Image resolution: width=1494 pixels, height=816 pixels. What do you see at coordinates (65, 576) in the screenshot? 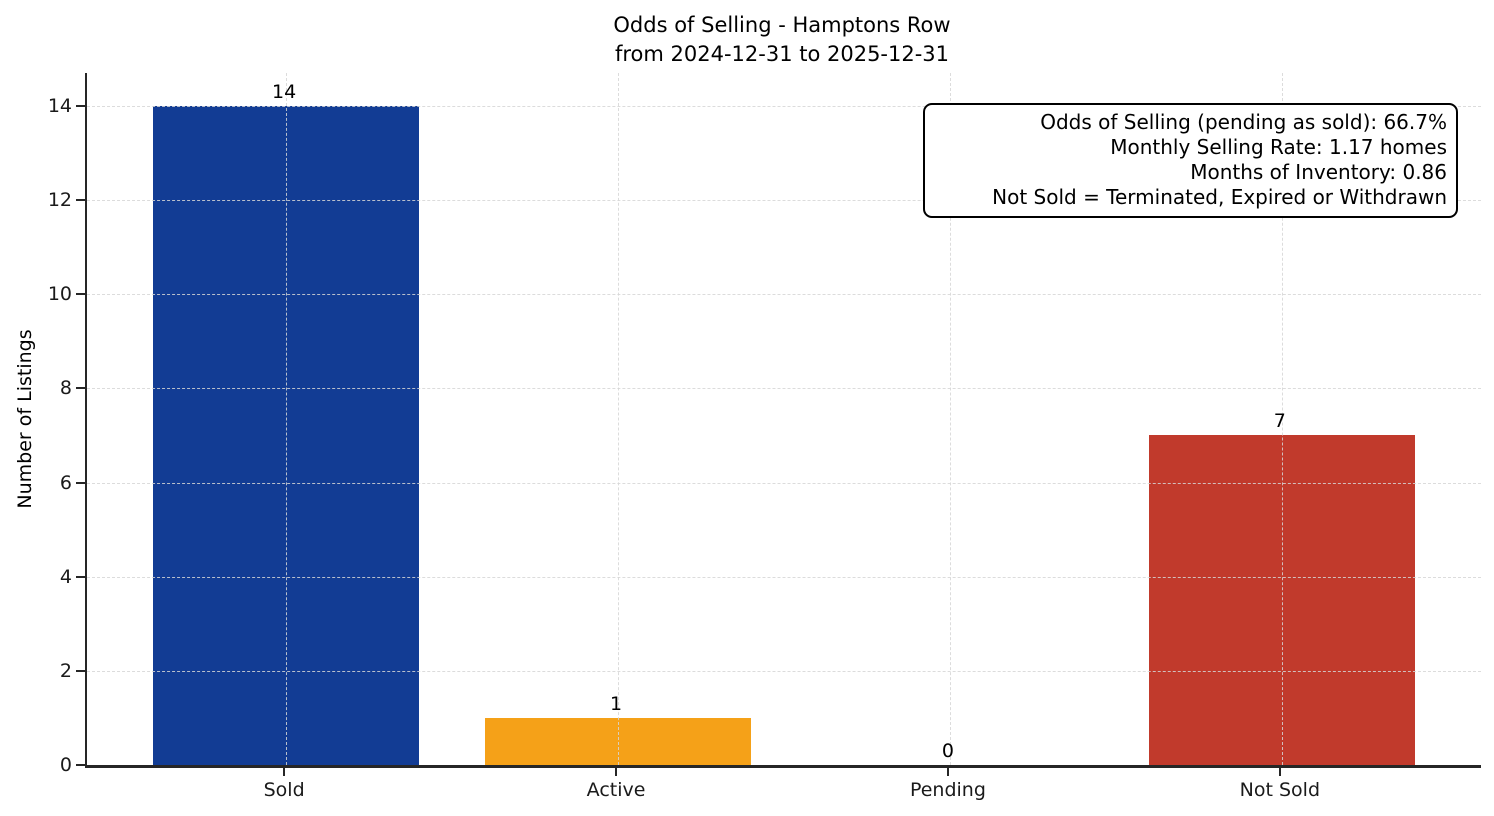
I see `y-tick-label-4: 4` at bounding box center [65, 576].